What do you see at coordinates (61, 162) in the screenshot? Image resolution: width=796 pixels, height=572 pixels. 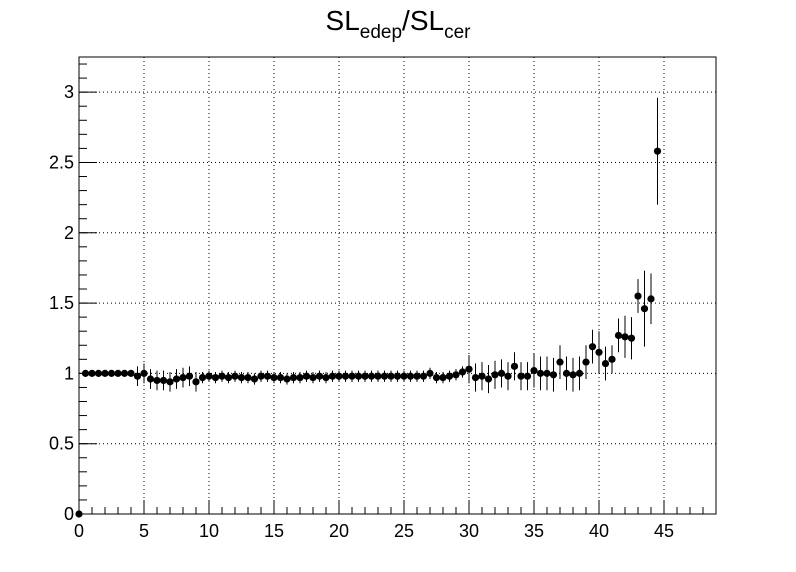 I see `y-tick-label: 2.5` at bounding box center [61, 162].